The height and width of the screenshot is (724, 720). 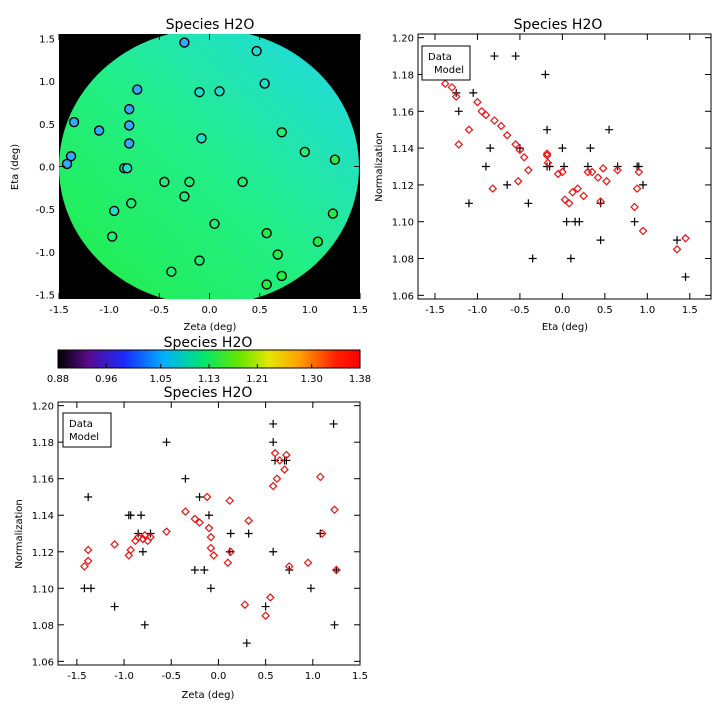 I want to click on map-title: Species H2O, so click(x=210, y=25).